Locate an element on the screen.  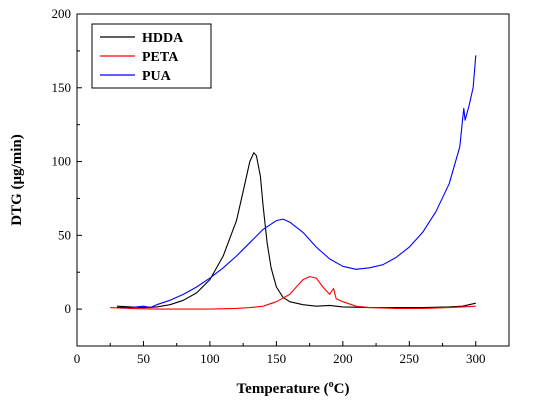
x-tick-label: 250 is located at coordinates (410, 358).